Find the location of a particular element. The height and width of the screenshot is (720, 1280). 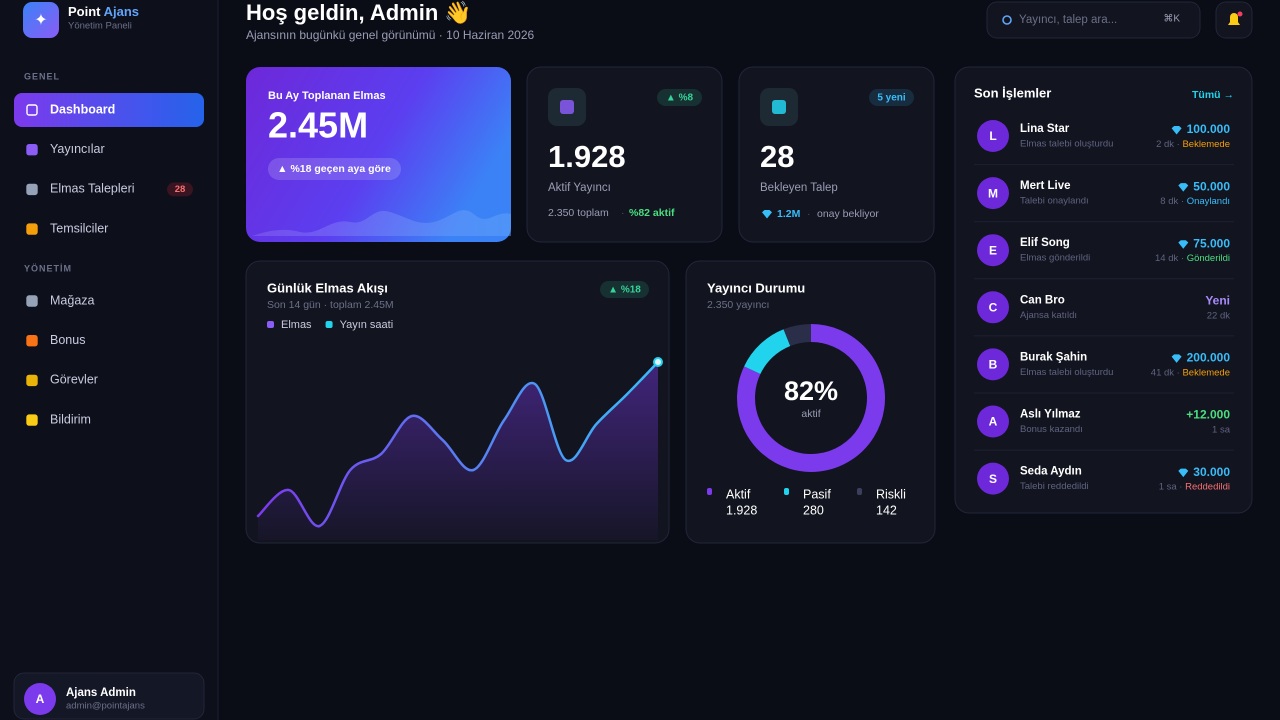

recent-link: Tümü → is located at coordinates (1213, 95).